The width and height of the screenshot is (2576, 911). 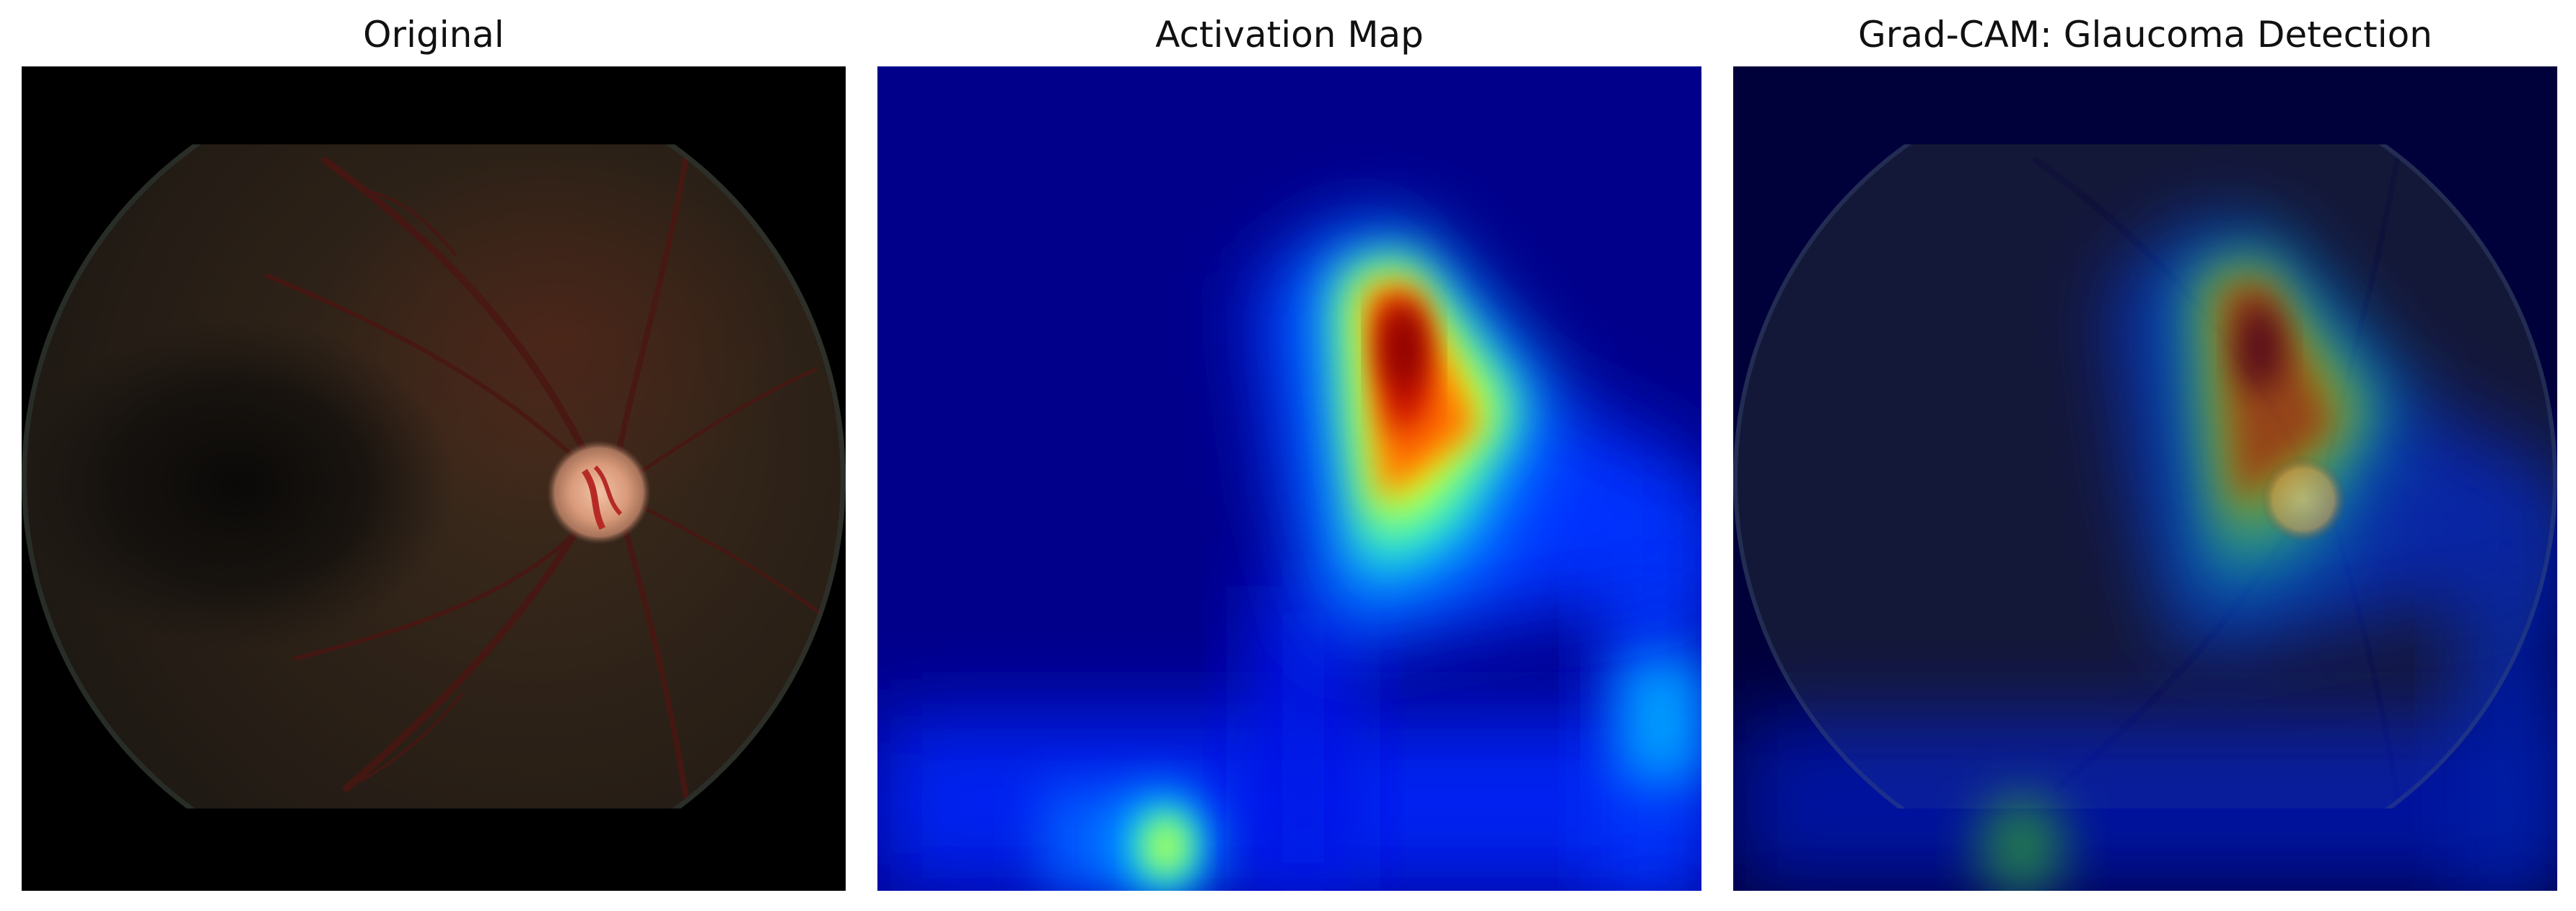 What do you see at coordinates (1289, 35) in the screenshot?
I see `activation-panel-title: Activation Map` at bounding box center [1289, 35].